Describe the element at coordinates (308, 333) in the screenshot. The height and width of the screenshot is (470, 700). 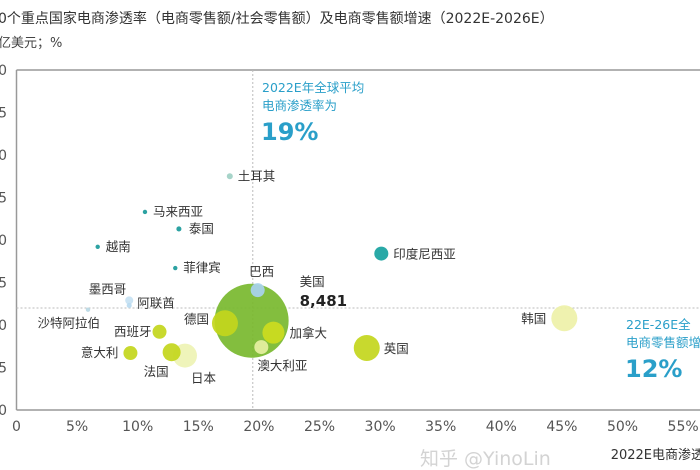
I see `bubble-label: 加拿大` at that location.